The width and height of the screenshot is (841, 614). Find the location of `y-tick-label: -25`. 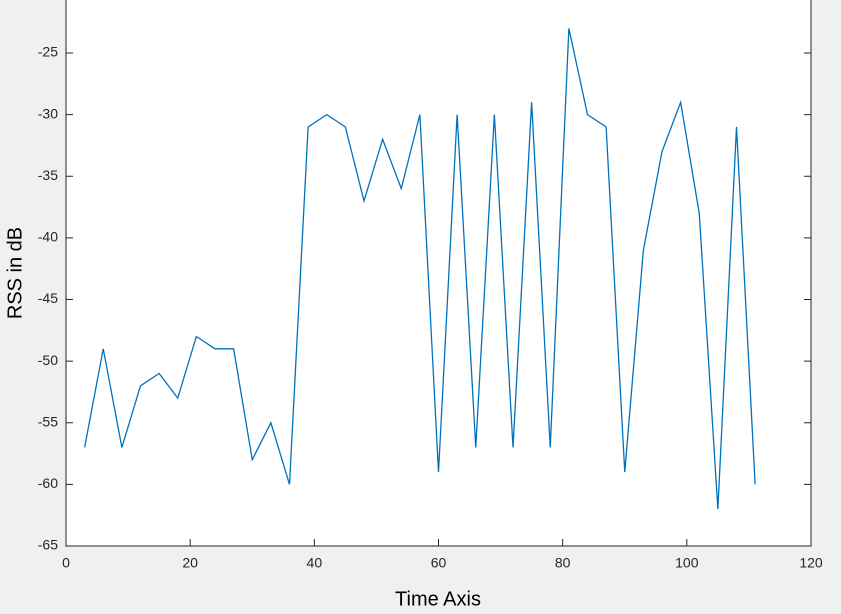

y-tick-label: -25 is located at coordinates (48, 52).